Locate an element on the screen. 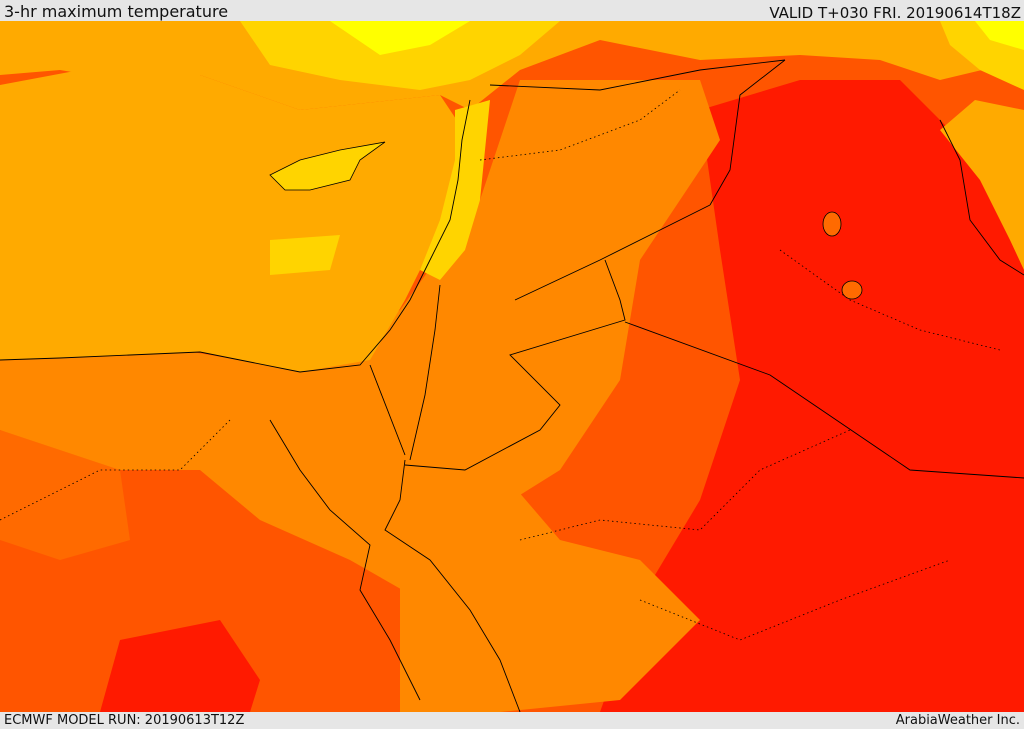 The height and width of the screenshot is (729, 1024). cool-zone-ne is located at coordinates (999, 35).